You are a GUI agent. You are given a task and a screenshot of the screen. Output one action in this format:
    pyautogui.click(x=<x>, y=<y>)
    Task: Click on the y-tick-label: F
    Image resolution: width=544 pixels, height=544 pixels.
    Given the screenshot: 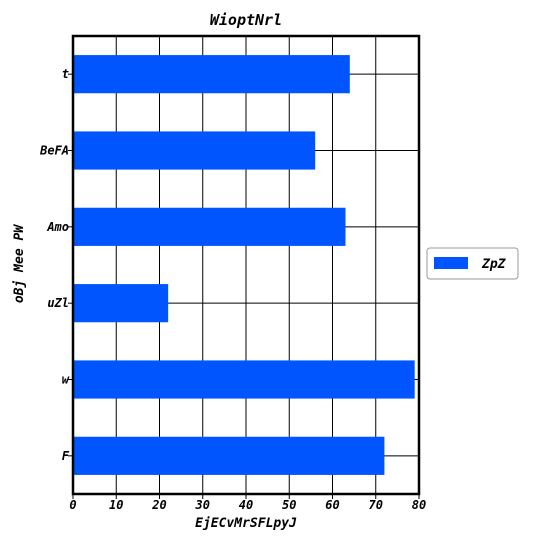 What is the action you would take?
    pyautogui.click(x=66, y=456)
    